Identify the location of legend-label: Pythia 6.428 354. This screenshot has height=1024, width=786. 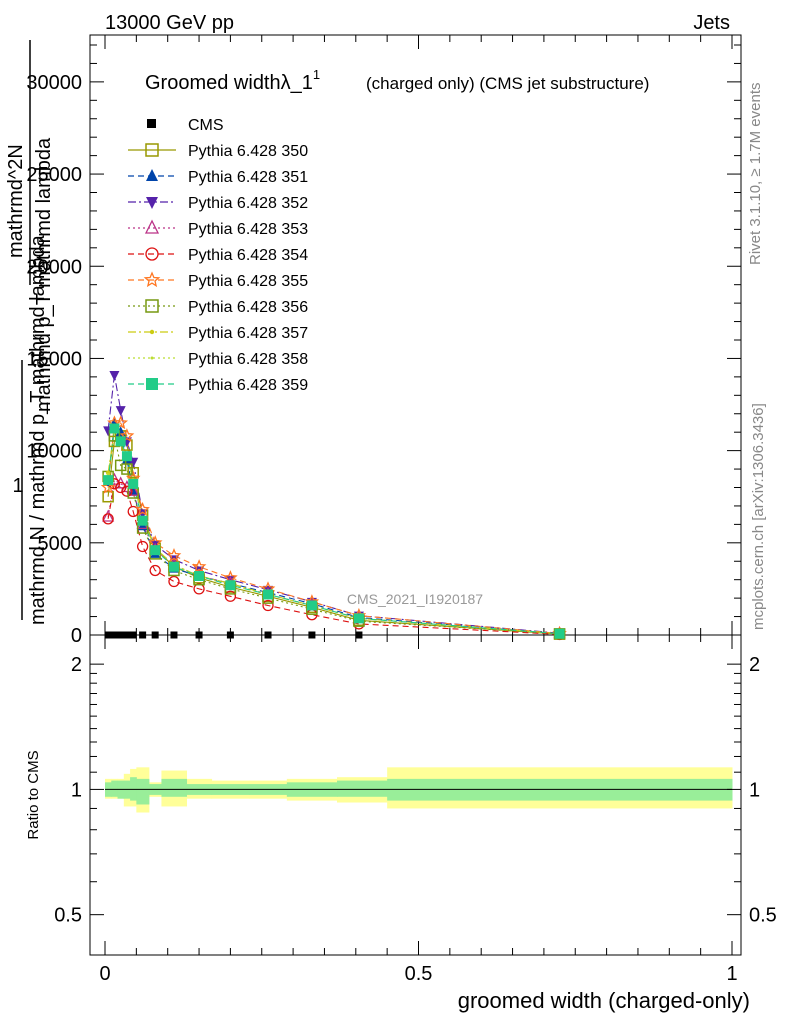
(248, 255).